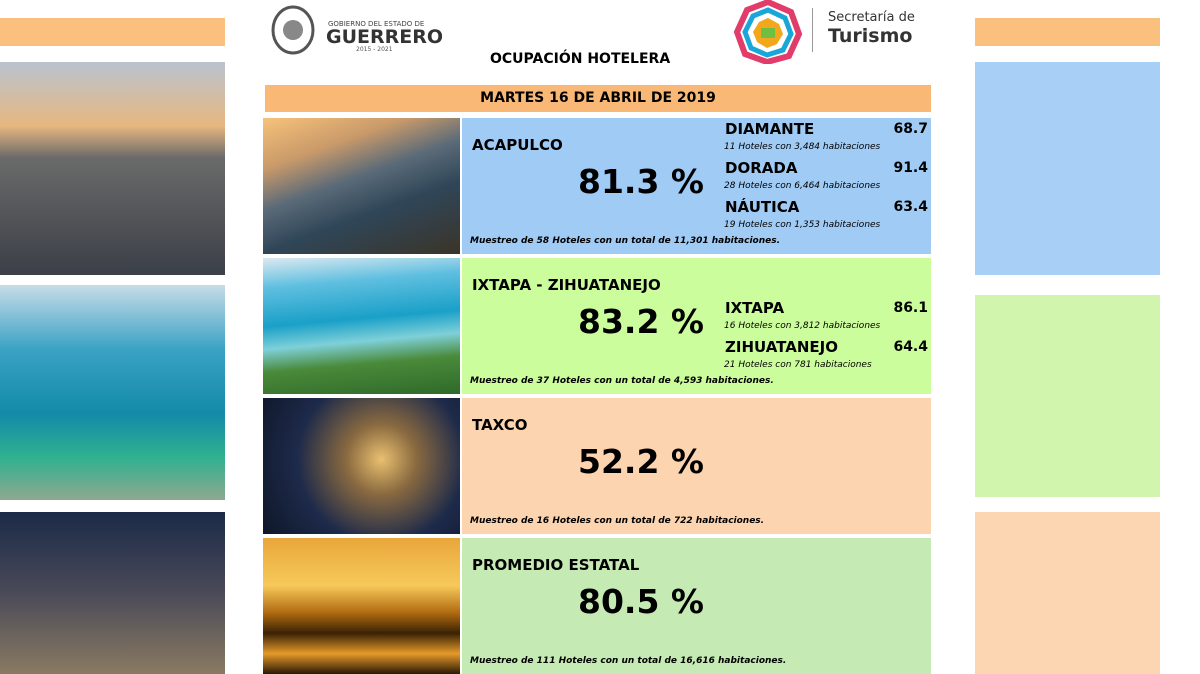  I want to click on zone-note: 28 Hoteles con 6,464 habitaciones, so click(802, 186).